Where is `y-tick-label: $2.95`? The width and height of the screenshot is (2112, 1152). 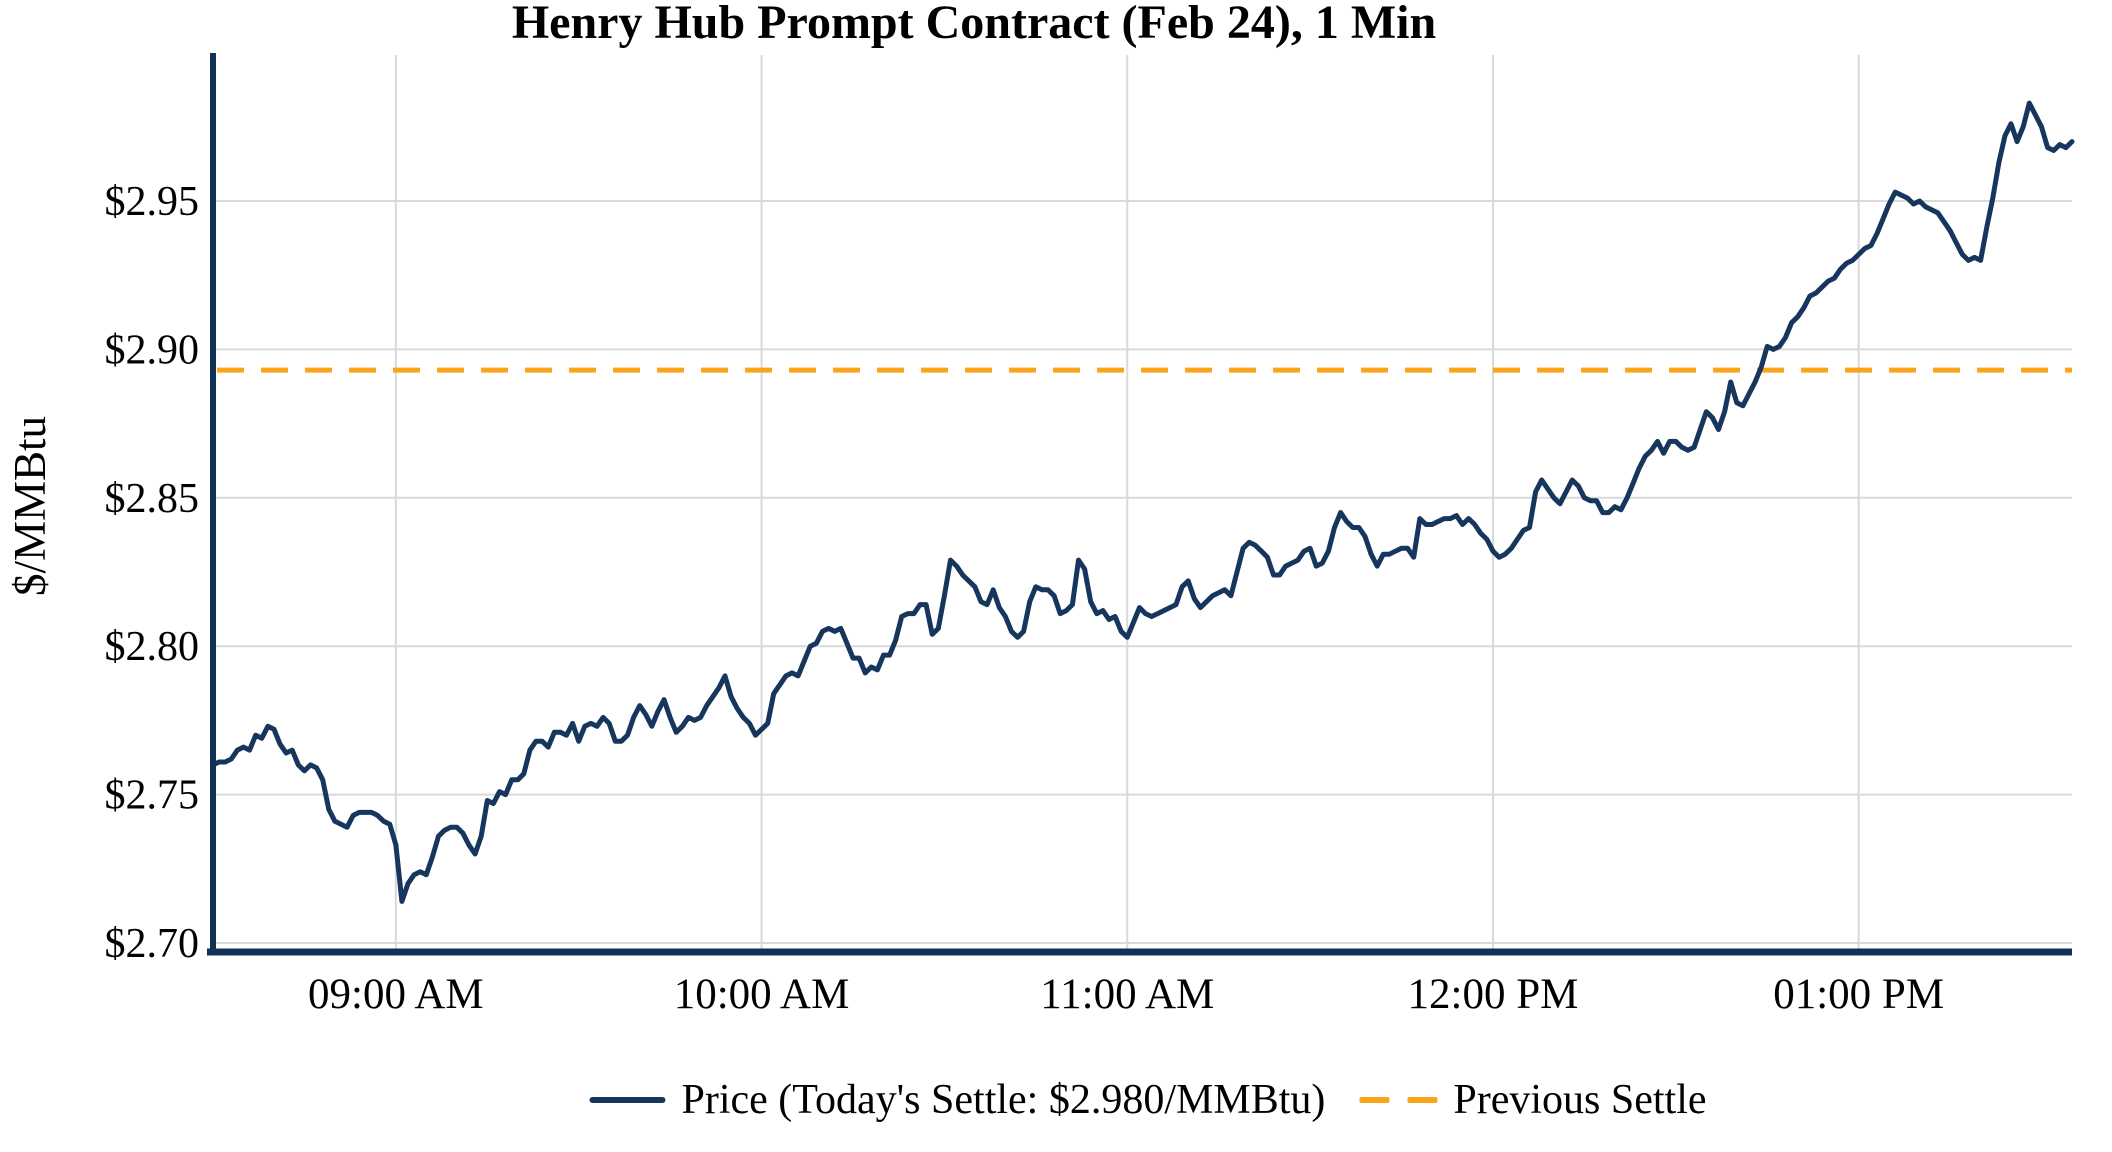
y-tick-label: $2.95 is located at coordinates (152, 202).